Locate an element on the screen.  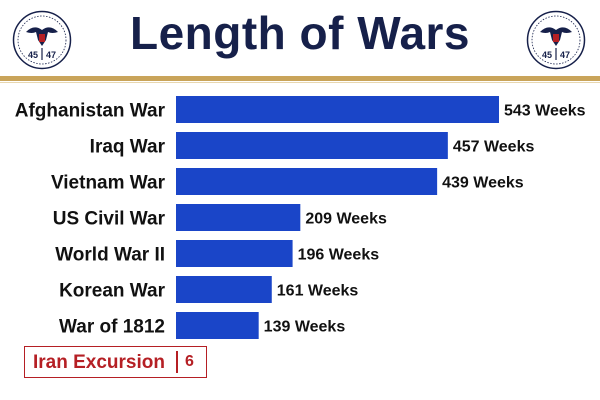
page-title: Length of Wars is located at coordinates (300, 33).